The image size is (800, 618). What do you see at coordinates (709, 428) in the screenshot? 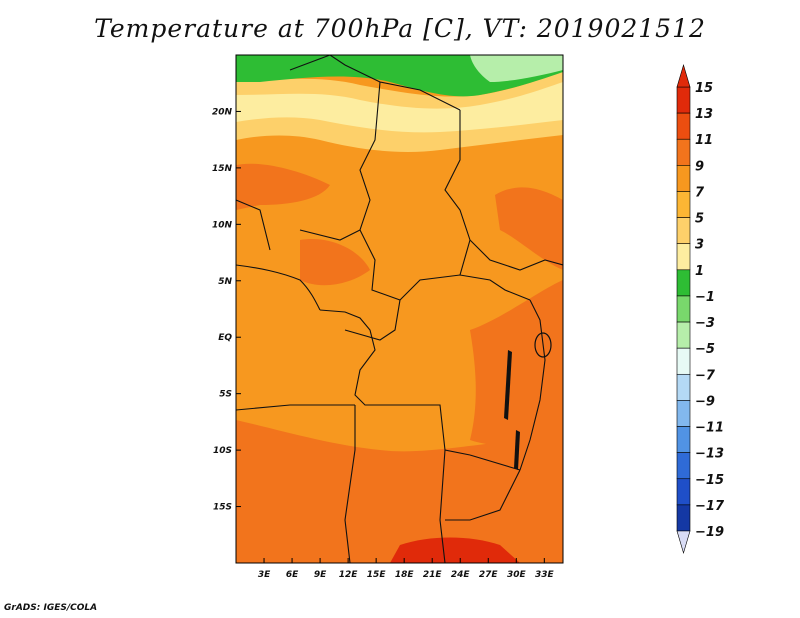
I see `colorbar-label: −11` at bounding box center [709, 428].